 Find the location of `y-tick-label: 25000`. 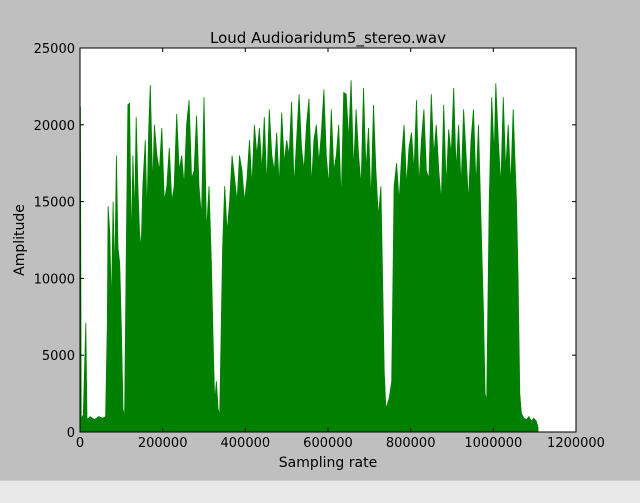

y-tick-label: 25000 is located at coordinates (54, 49).